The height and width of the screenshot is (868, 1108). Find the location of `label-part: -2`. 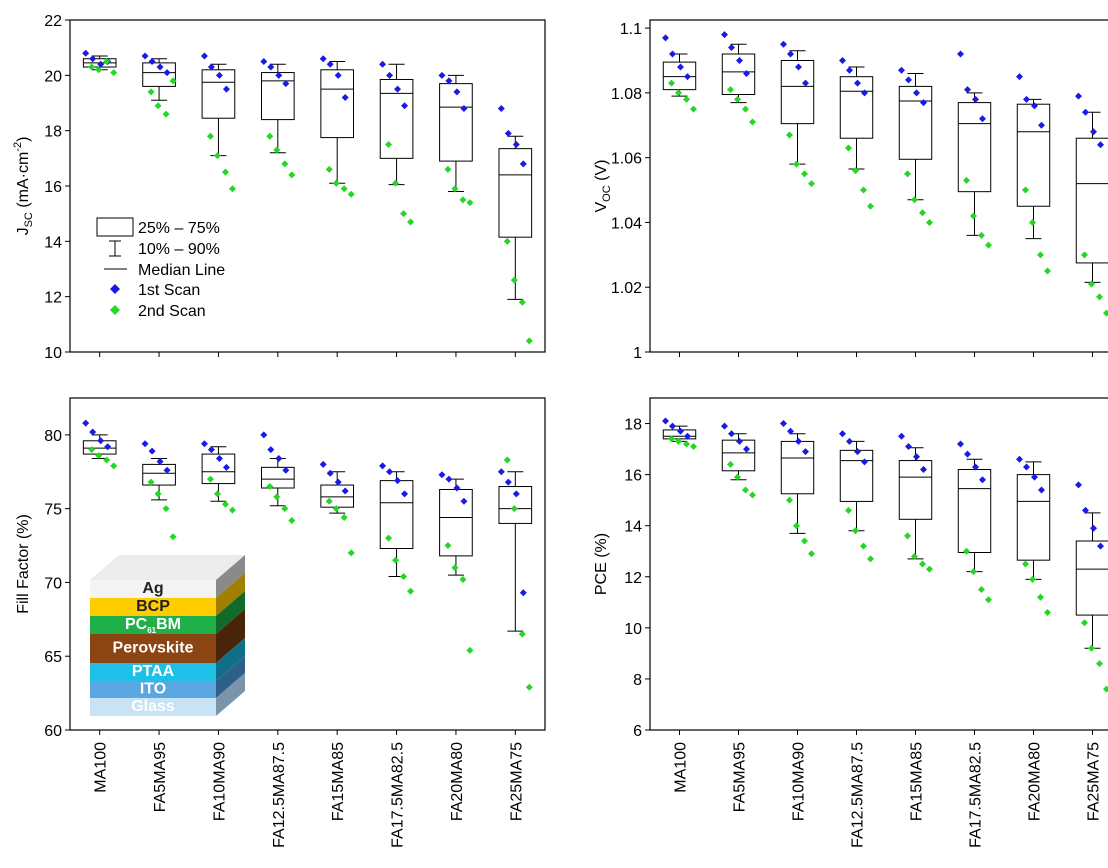

label-part: -2 is located at coordinates (18, 147).